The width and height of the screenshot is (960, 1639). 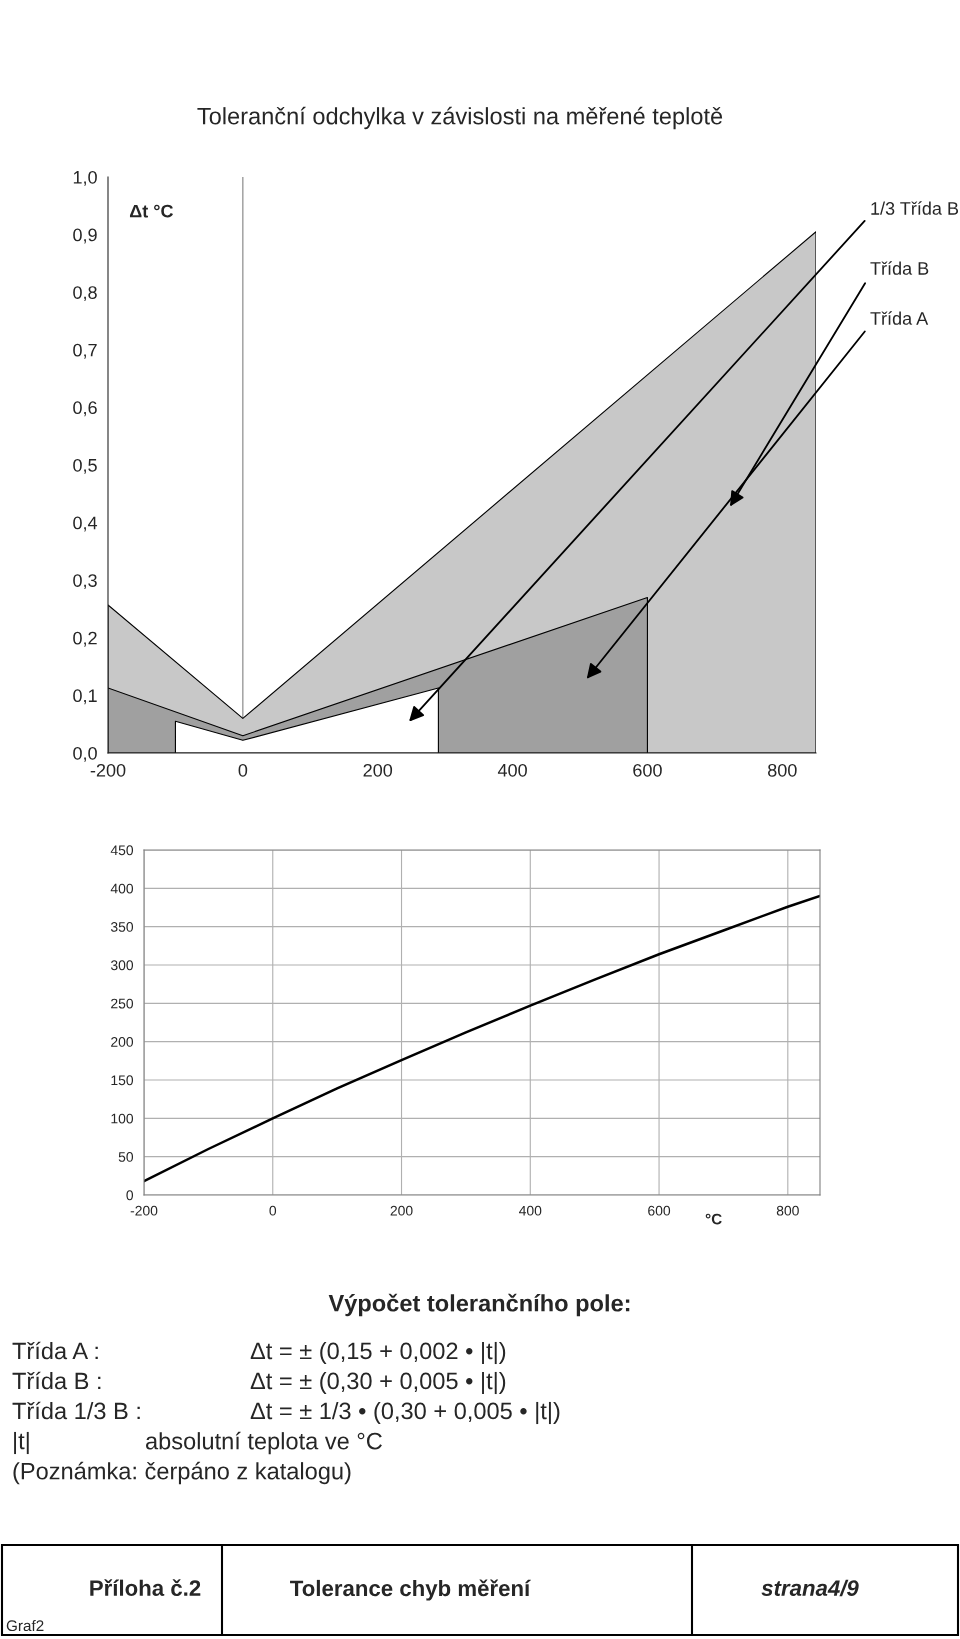 What do you see at coordinates (460, 118) in the screenshot?
I see `chart-title: Toleranční odchylka v závislosti na měřené teplotě` at bounding box center [460, 118].